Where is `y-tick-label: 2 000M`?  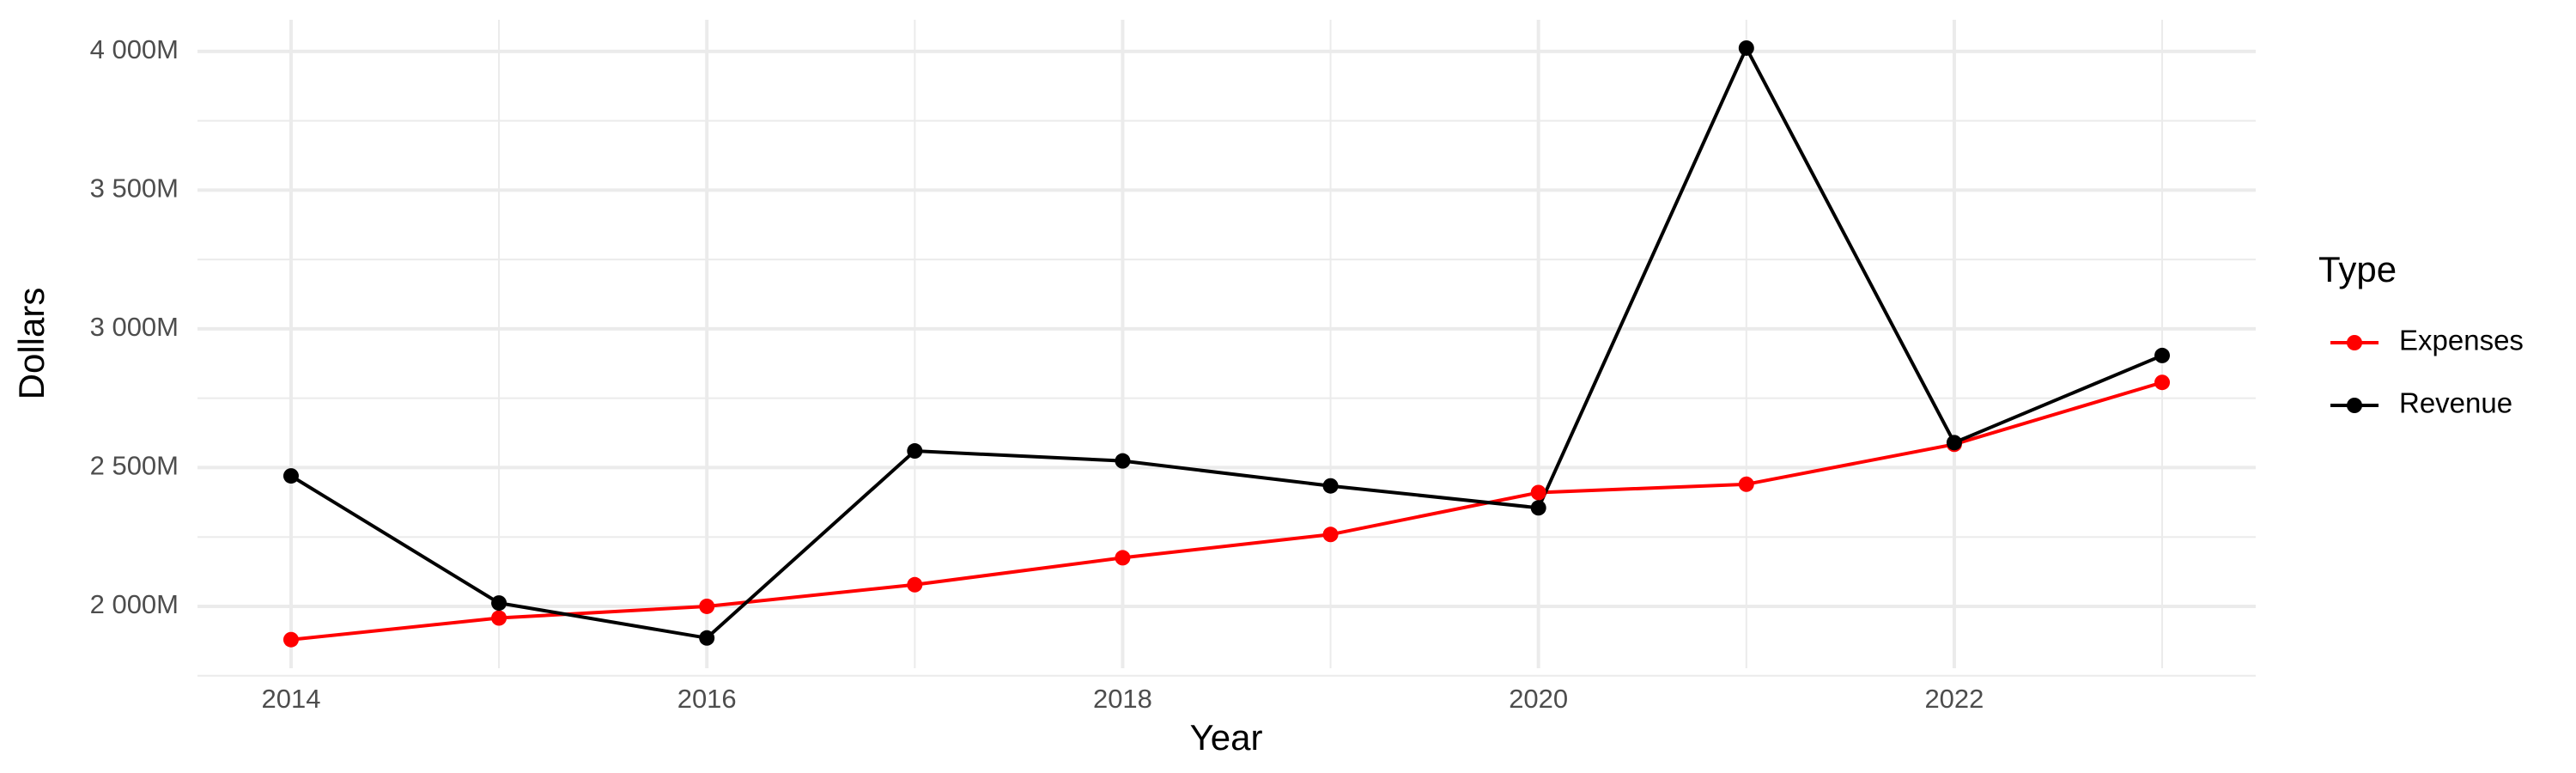 y-tick-label: 2 000M is located at coordinates (134, 604).